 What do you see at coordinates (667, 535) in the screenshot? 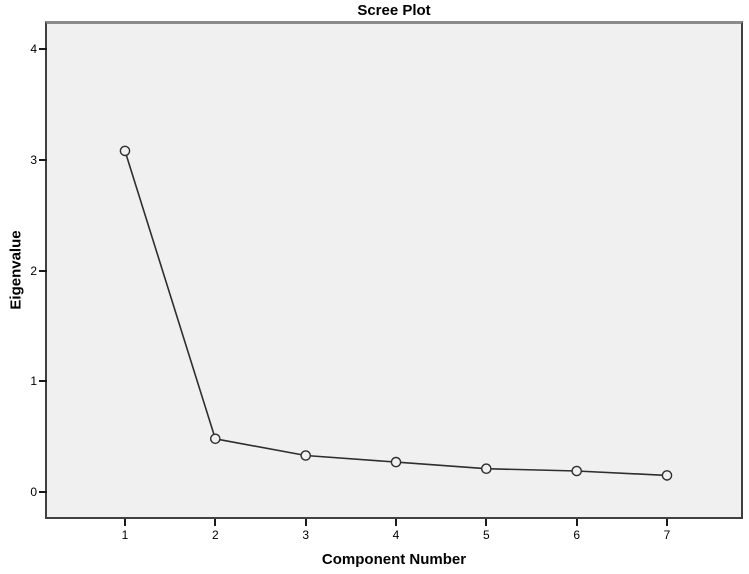
I see `x-tick-label: 7` at bounding box center [667, 535].